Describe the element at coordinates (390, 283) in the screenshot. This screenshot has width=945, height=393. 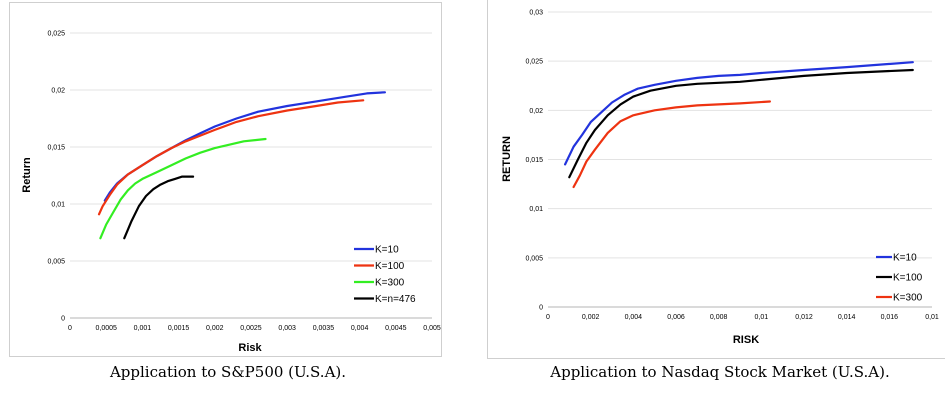
I see `sp500-legend-label-2: K=300` at that location.